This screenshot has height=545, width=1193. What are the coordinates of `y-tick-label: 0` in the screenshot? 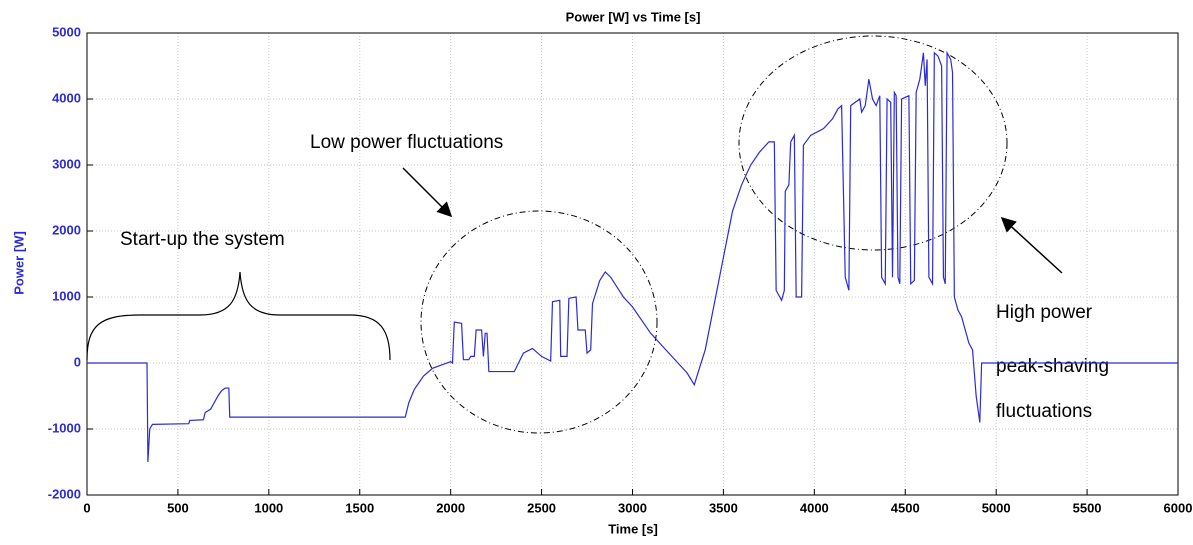 It's located at (77, 361).